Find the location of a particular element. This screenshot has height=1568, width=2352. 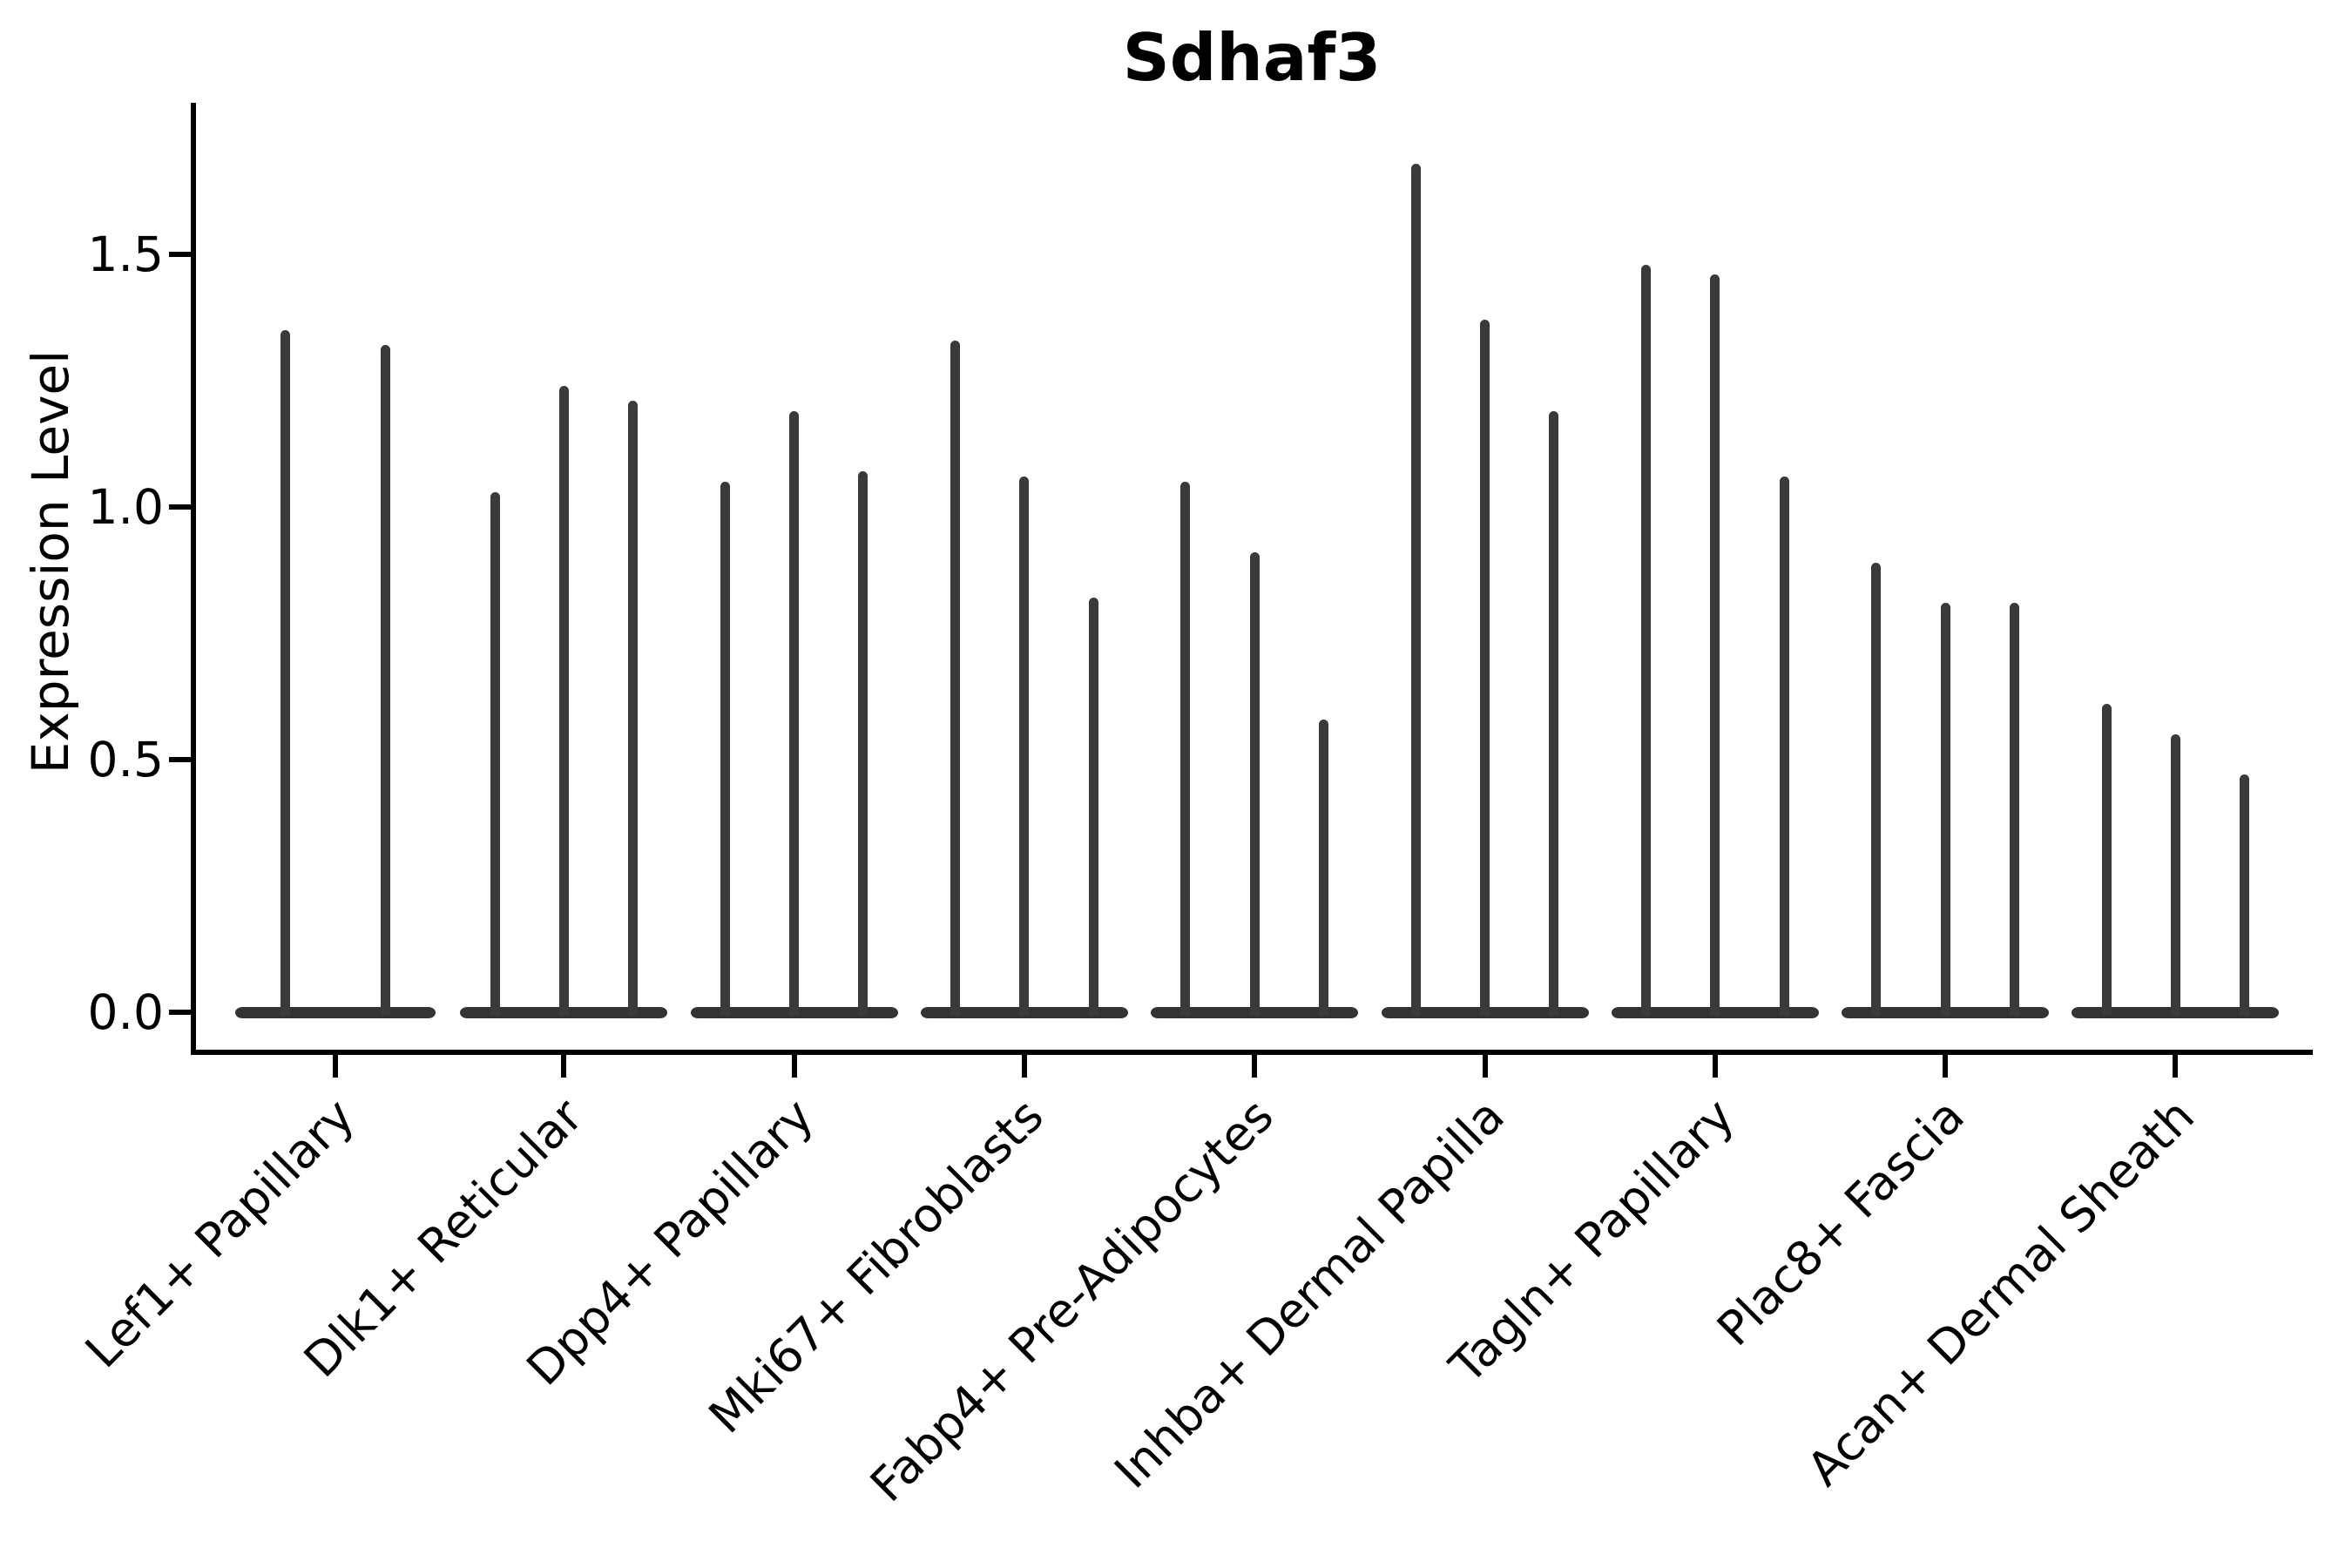

chart-title: Sdhaf3 is located at coordinates (1252, 58).